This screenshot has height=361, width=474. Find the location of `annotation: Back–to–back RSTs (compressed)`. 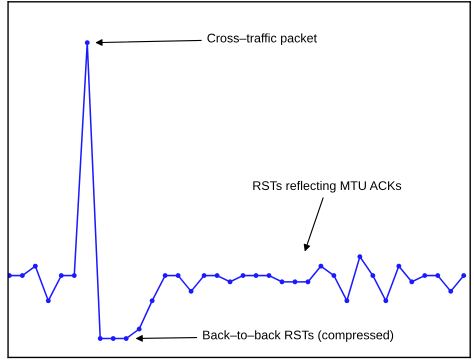

annotation: Back–to–back RSTs (compressed) is located at coordinates (298, 336).